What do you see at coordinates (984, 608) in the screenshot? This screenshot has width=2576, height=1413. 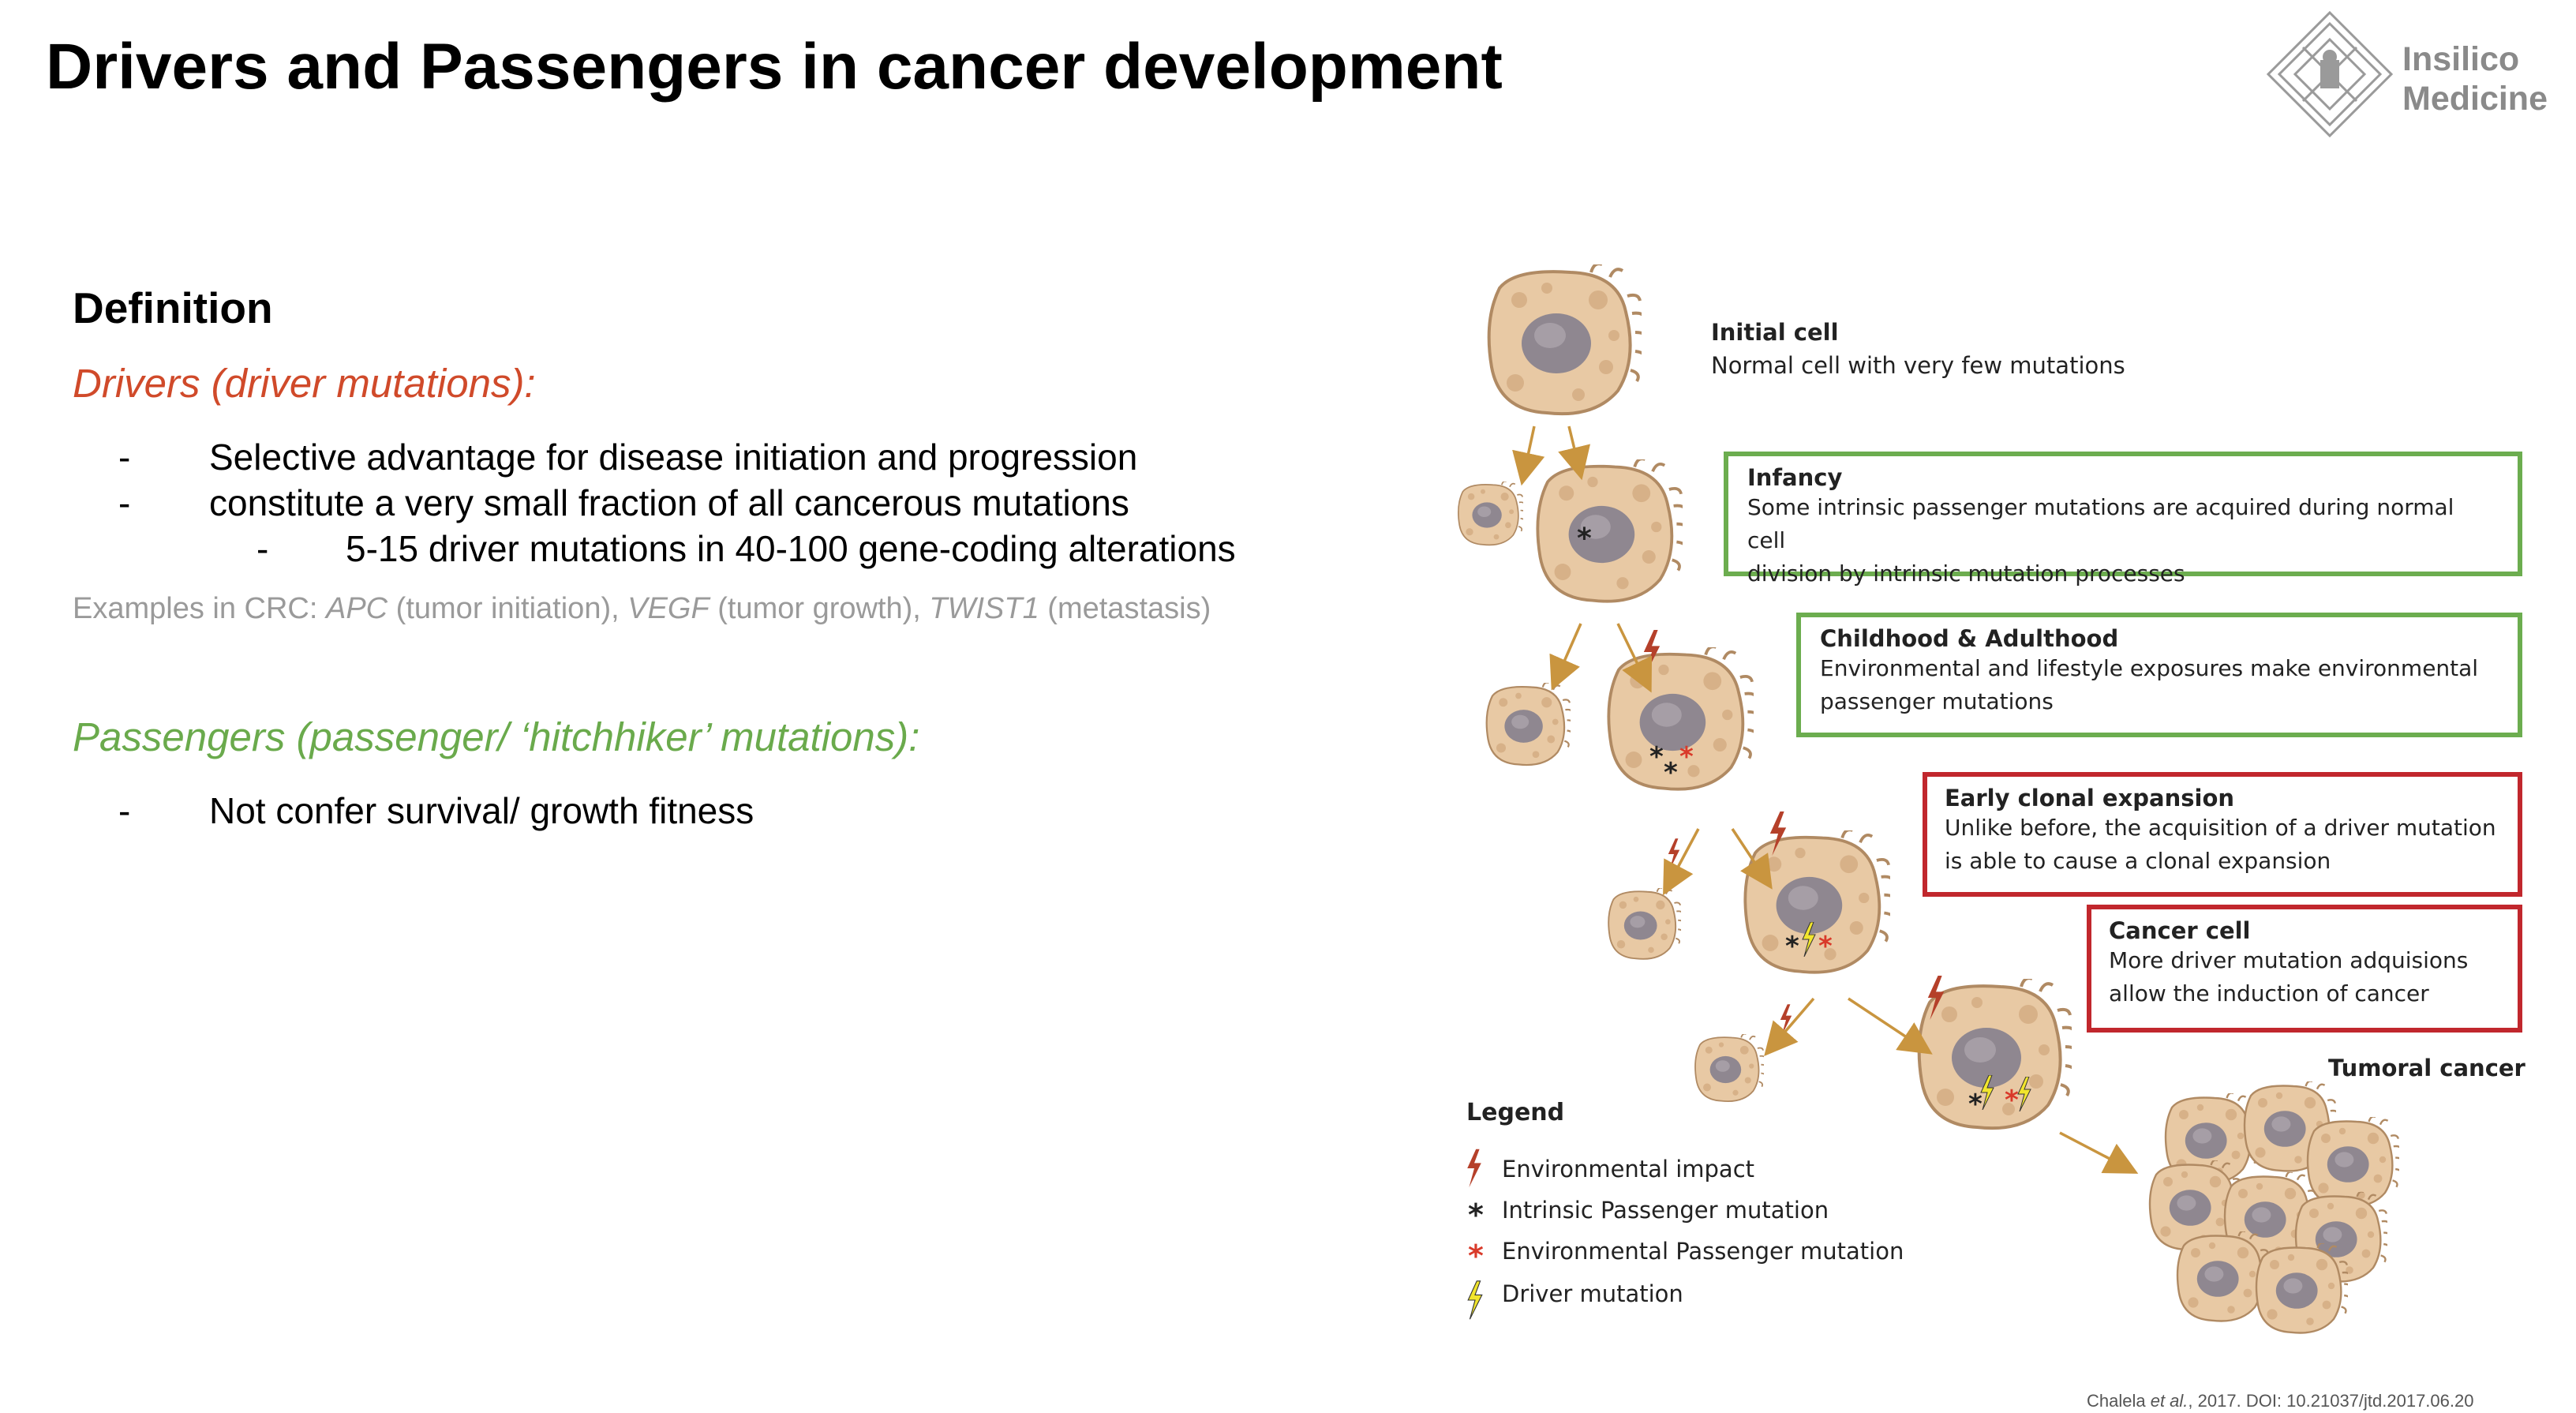 I see `example-gene-twist1: TWIST1` at bounding box center [984, 608].